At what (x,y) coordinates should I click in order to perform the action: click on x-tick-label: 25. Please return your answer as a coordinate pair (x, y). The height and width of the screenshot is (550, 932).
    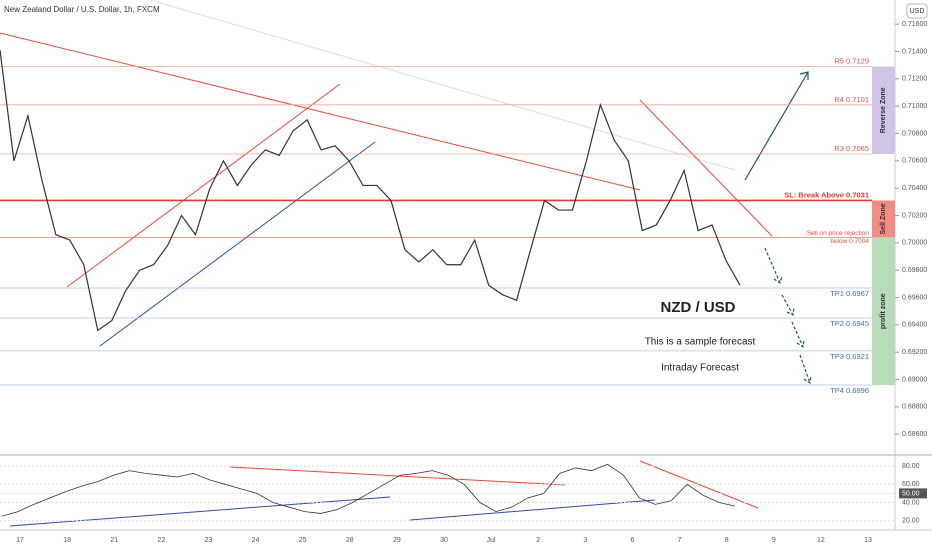
    Looking at the image, I should click on (303, 540).